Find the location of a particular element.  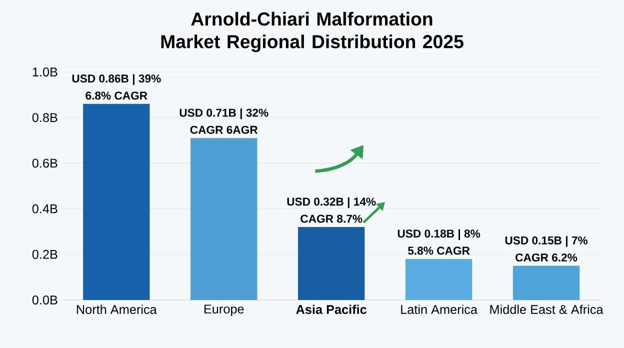

x-tick-label: North America is located at coordinates (116, 309).